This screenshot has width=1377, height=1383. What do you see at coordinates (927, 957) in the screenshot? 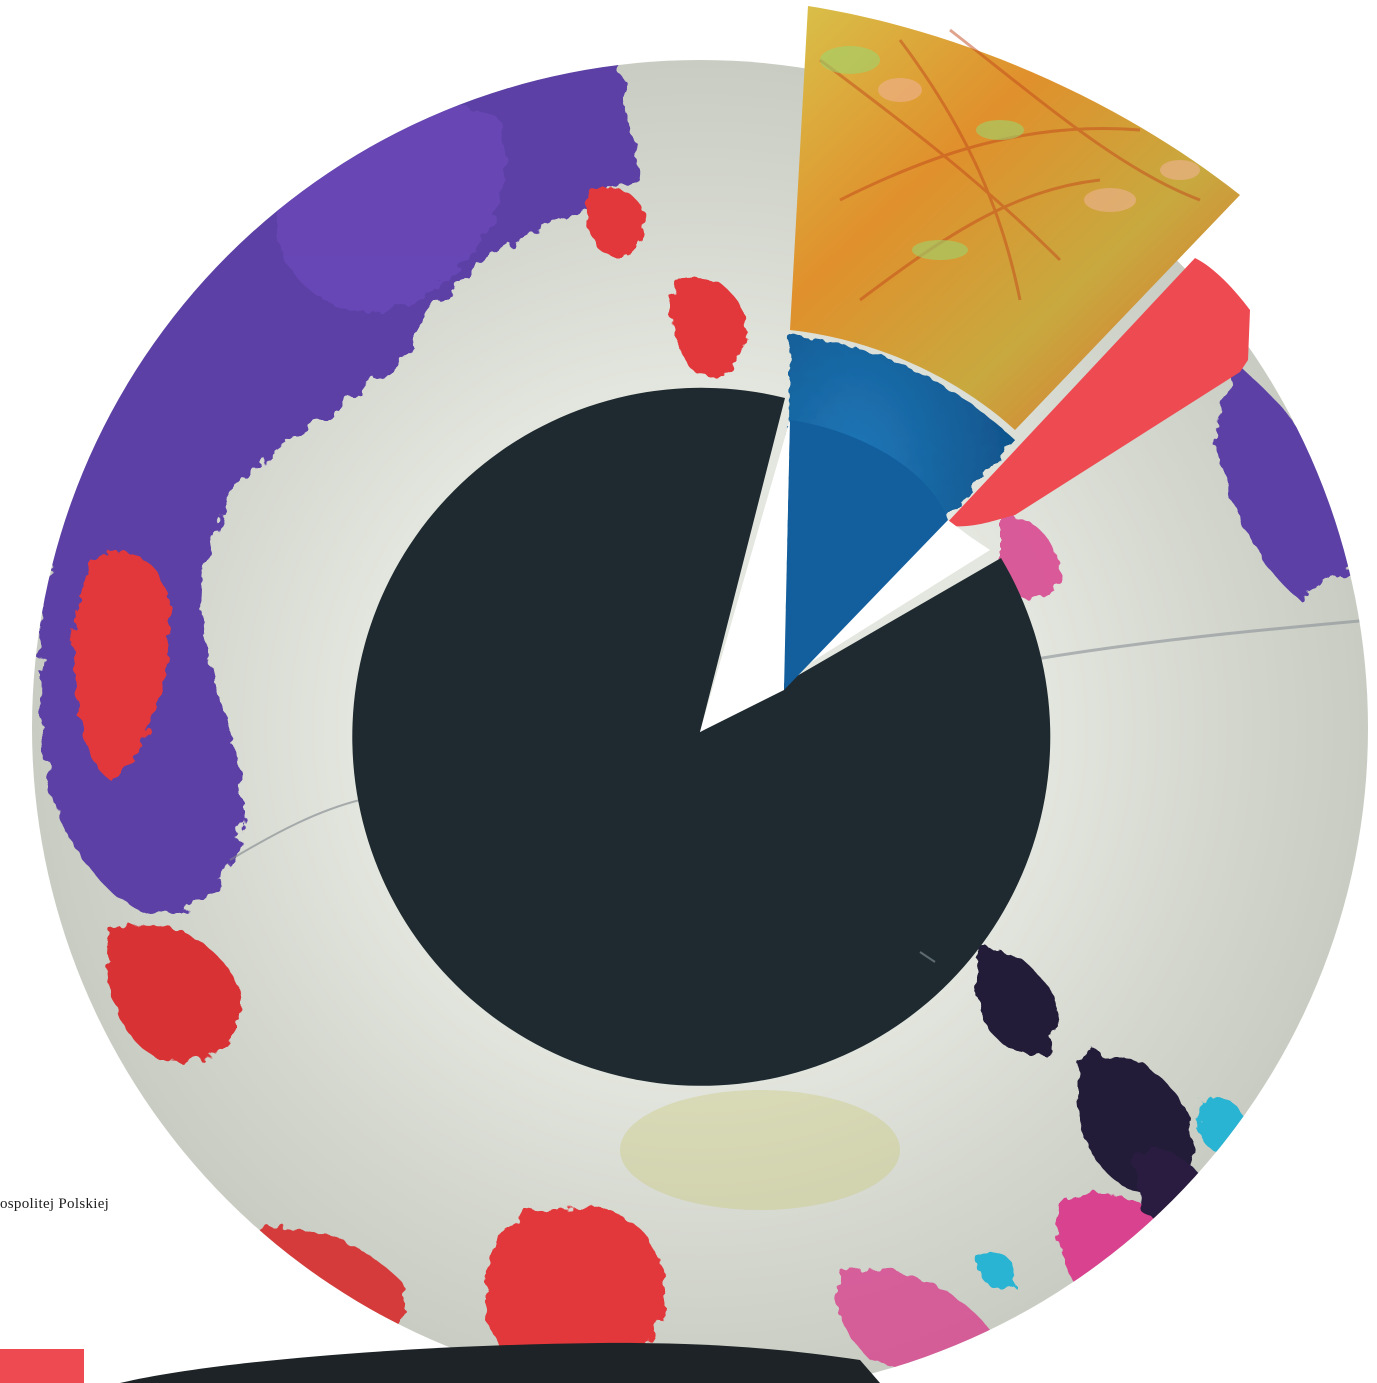
I see `disc-mark` at bounding box center [927, 957].